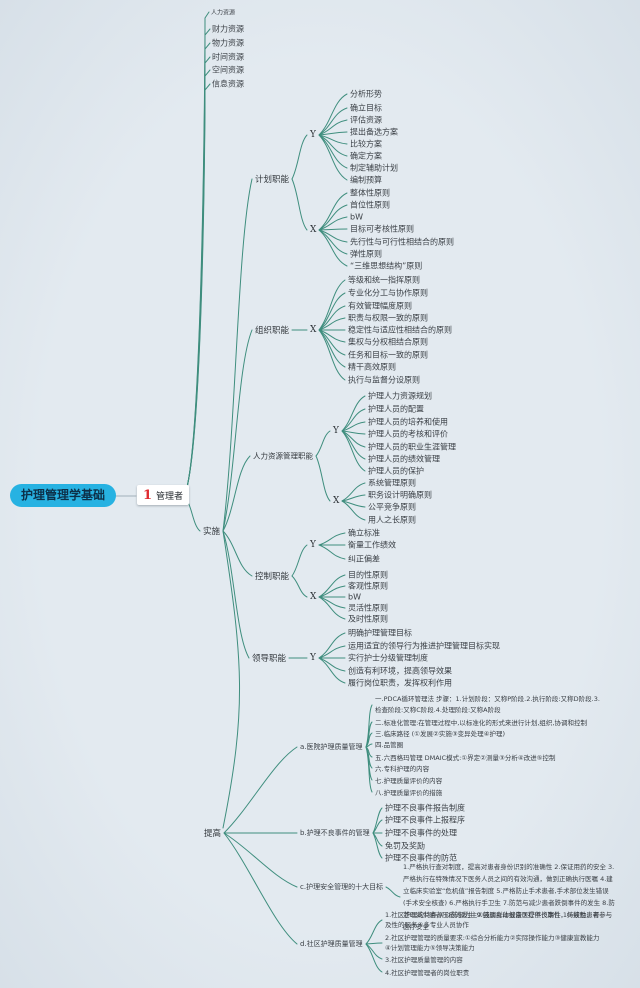 Image resolution: width=640 pixels, height=988 pixels. Describe the element at coordinates (408, 422) in the screenshot. I see `node-hy3: 护理人员的培养和使用` at that location.